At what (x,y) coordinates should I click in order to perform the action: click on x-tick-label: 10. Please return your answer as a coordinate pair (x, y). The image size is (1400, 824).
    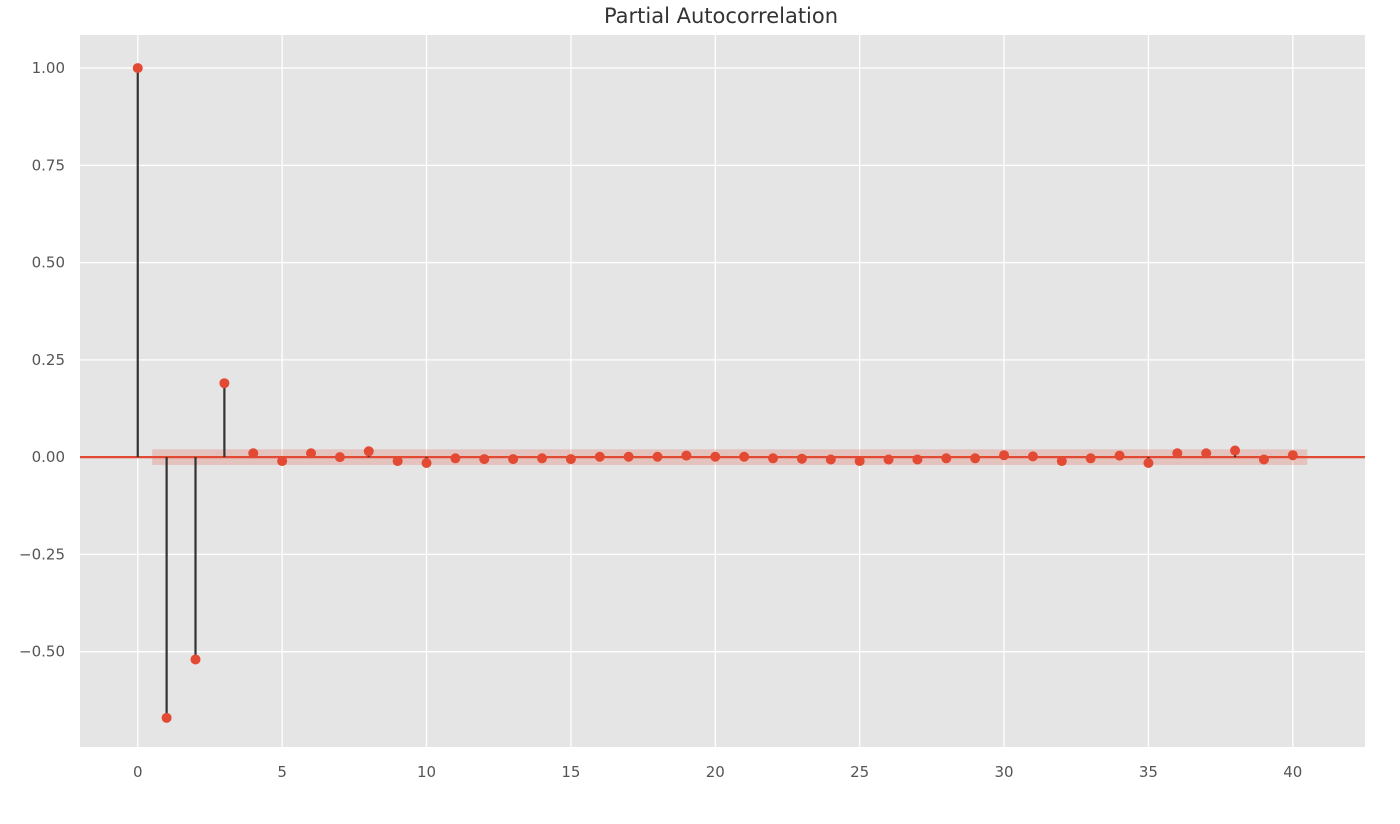
    Looking at the image, I should click on (426, 772).